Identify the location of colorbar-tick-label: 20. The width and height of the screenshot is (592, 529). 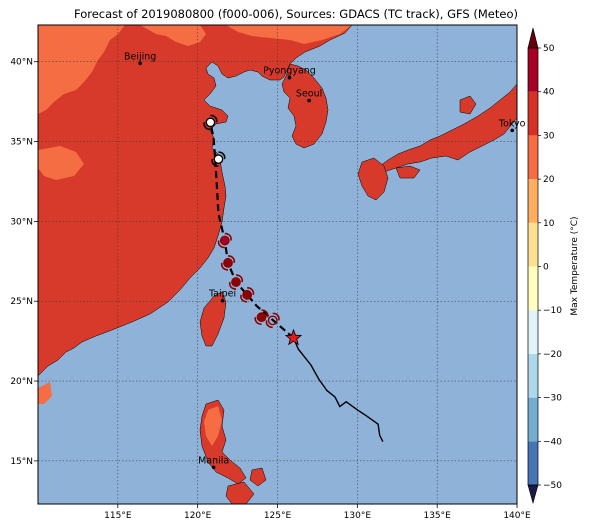
(549, 180).